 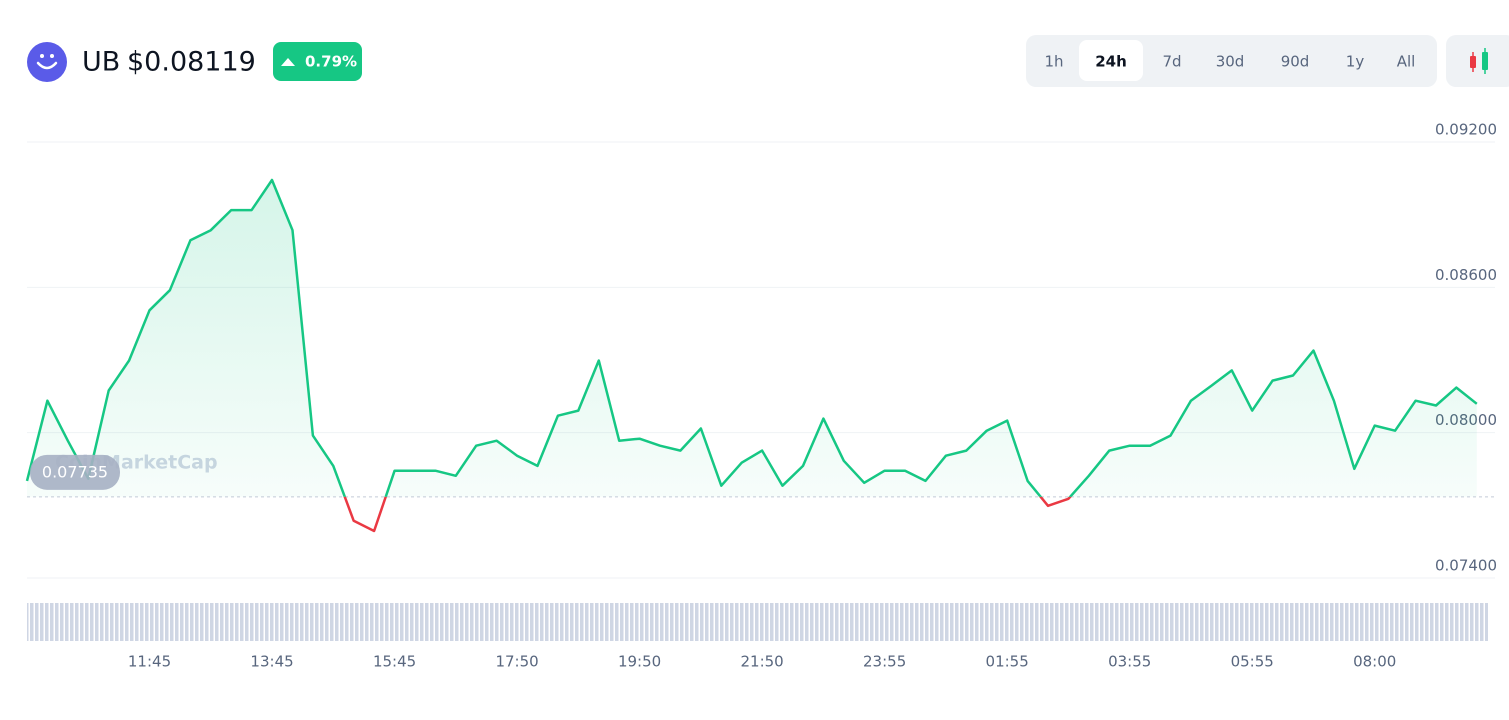 I want to click on baseline-label: 0.07735, so click(x=75, y=471).